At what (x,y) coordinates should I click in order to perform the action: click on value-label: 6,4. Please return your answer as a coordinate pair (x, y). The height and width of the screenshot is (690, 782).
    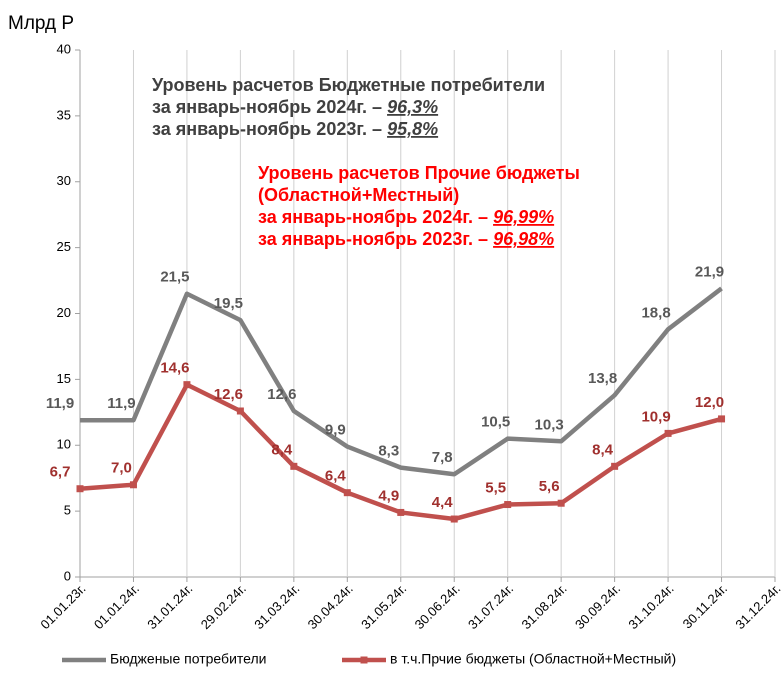
    Looking at the image, I should click on (336, 476).